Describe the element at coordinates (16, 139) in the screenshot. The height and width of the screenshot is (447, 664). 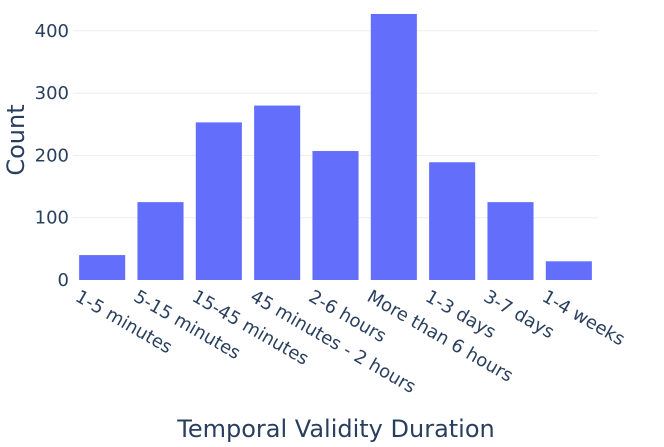
I see `y-axis-title: Count` at that location.